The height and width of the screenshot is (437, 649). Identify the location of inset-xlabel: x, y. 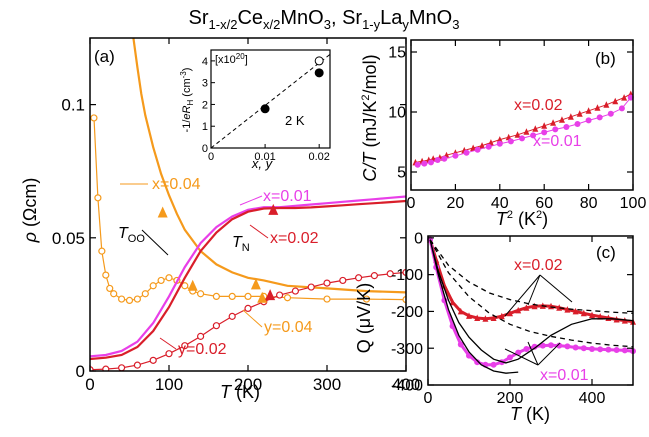
(262, 163).